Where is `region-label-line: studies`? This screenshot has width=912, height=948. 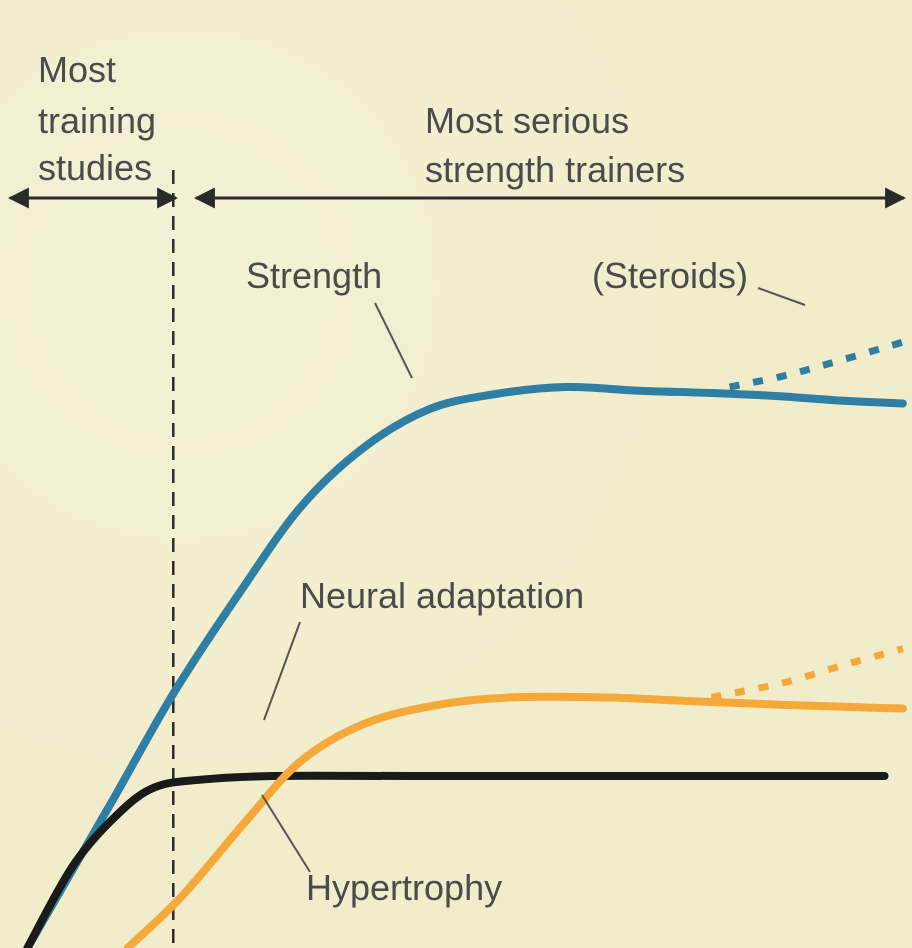 region-label-line: studies is located at coordinates (95, 167).